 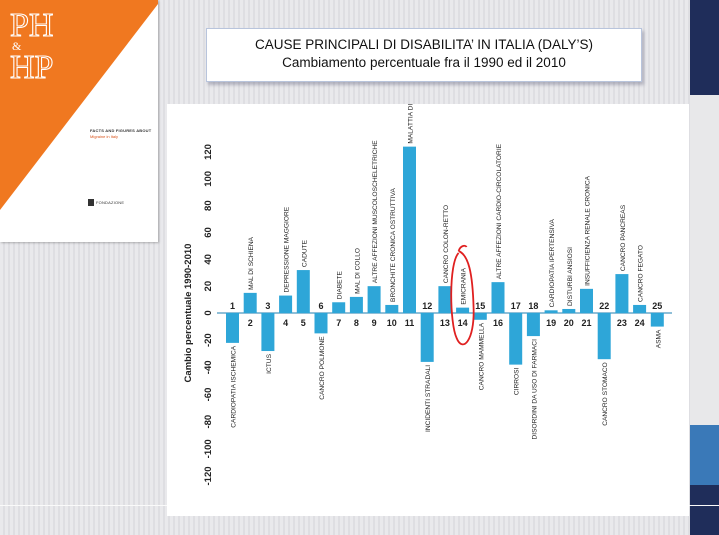 I want to click on y-tick-label: 80, so click(x=208, y=205).